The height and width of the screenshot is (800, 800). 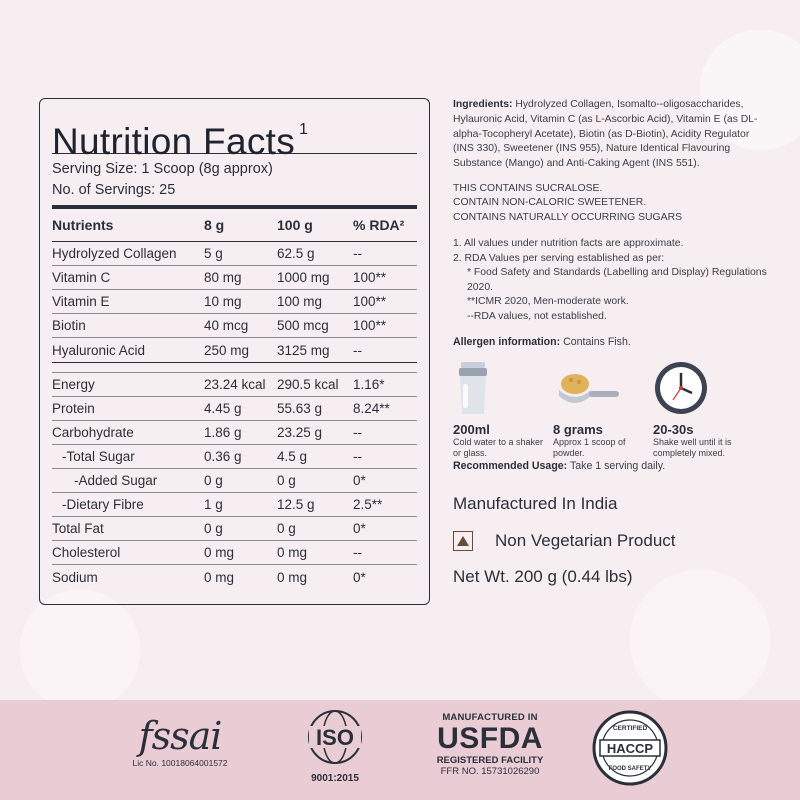 I want to click on iso-logo: ISO 9001:2015, so click(x=335, y=746).